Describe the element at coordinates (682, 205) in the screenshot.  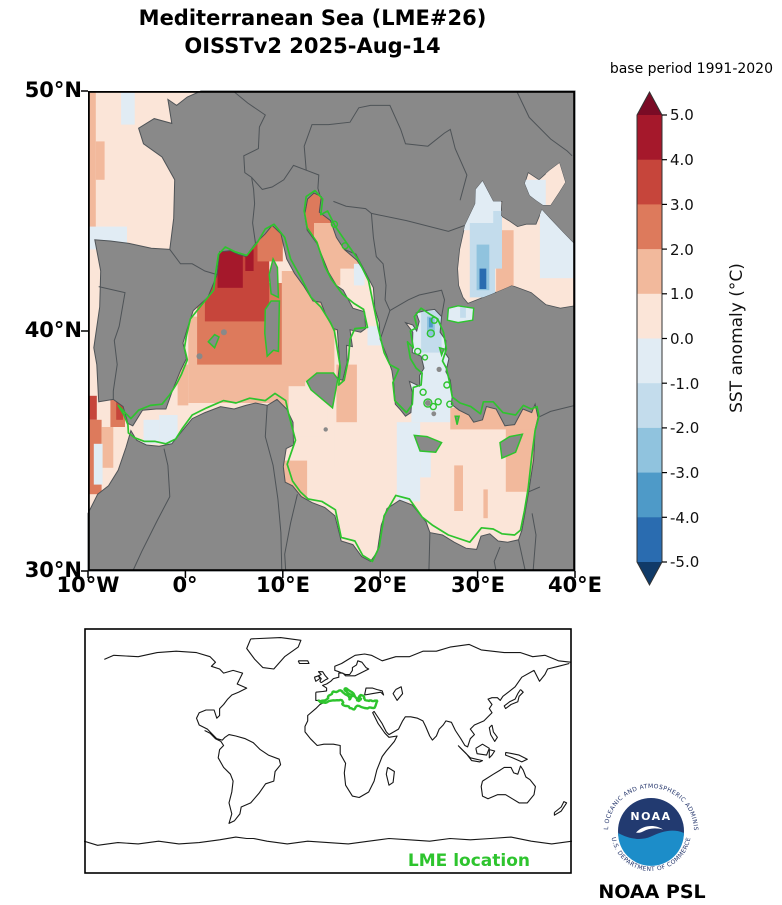
I see `colorbar-tick: 3.0` at that location.